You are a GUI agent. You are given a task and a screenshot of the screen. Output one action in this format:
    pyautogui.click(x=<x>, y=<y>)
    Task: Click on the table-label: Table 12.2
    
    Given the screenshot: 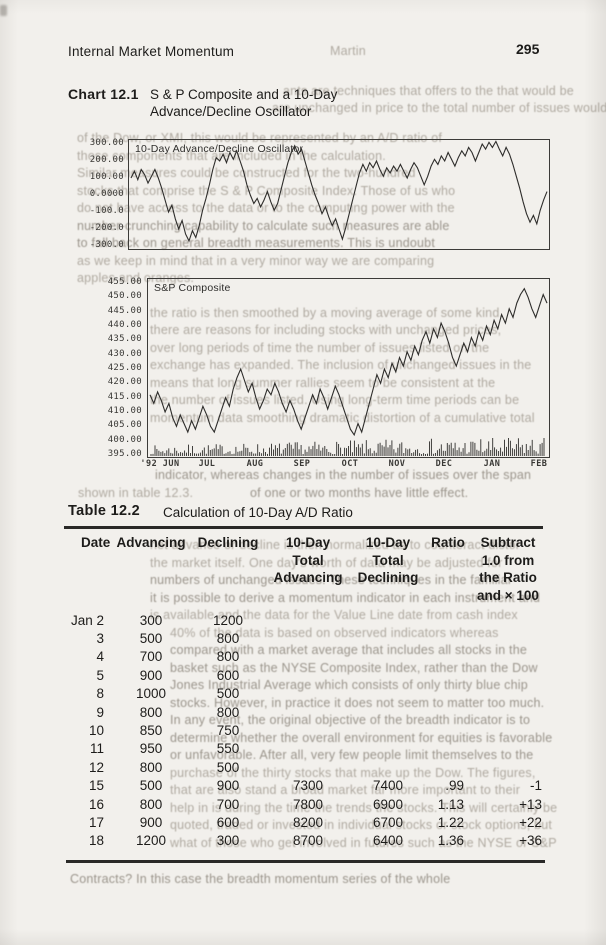 What is the action you would take?
    pyautogui.click(x=104, y=511)
    